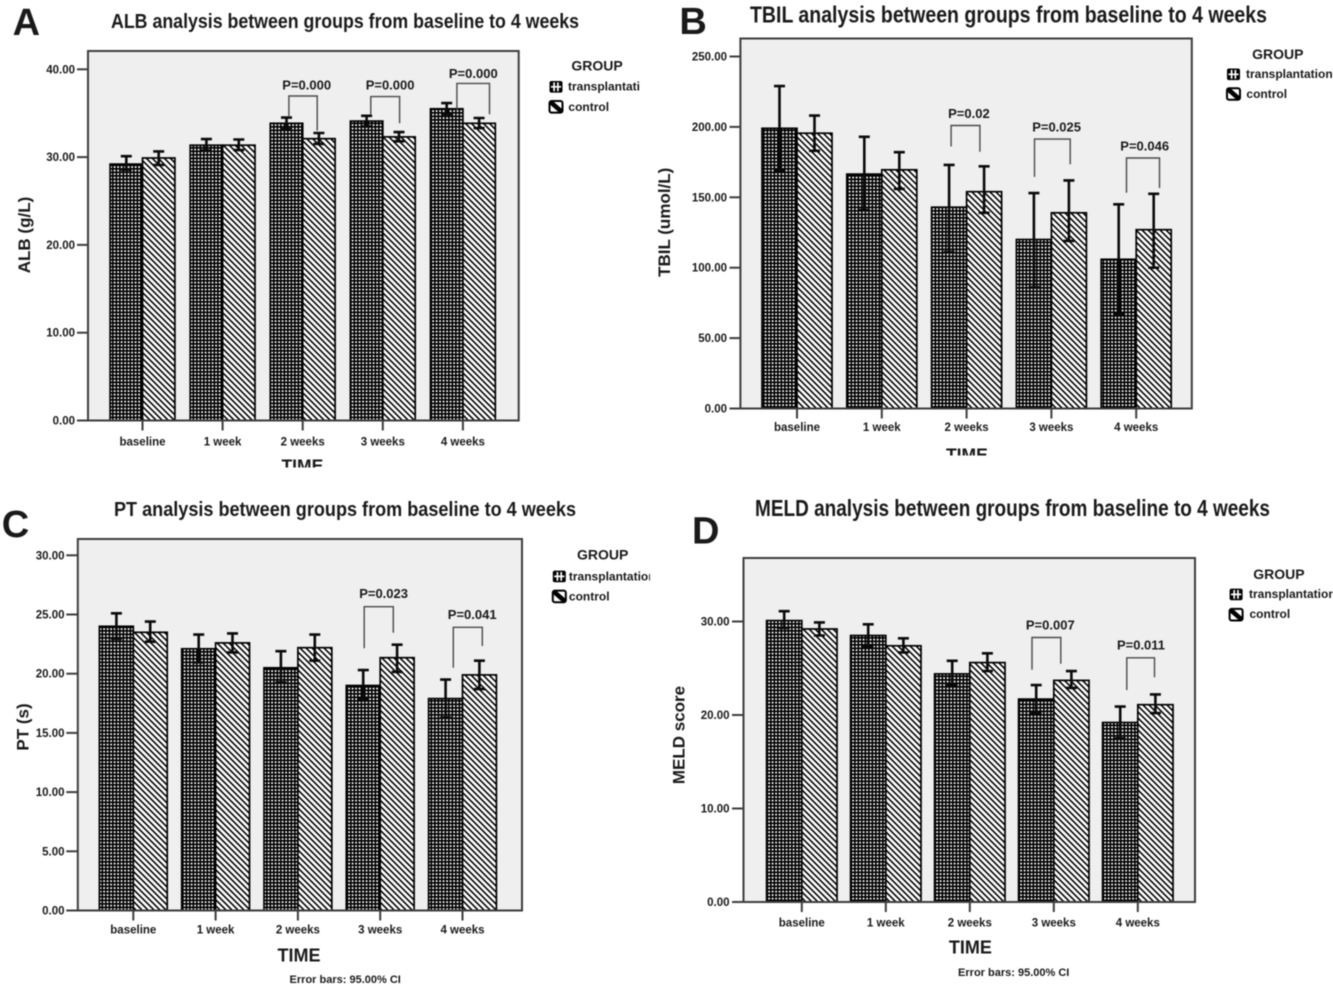 The width and height of the screenshot is (1333, 987). Describe the element at coordinates (664, 222) in the screenshot. I see `svg-text: TBIL (umol/L)` at that location.